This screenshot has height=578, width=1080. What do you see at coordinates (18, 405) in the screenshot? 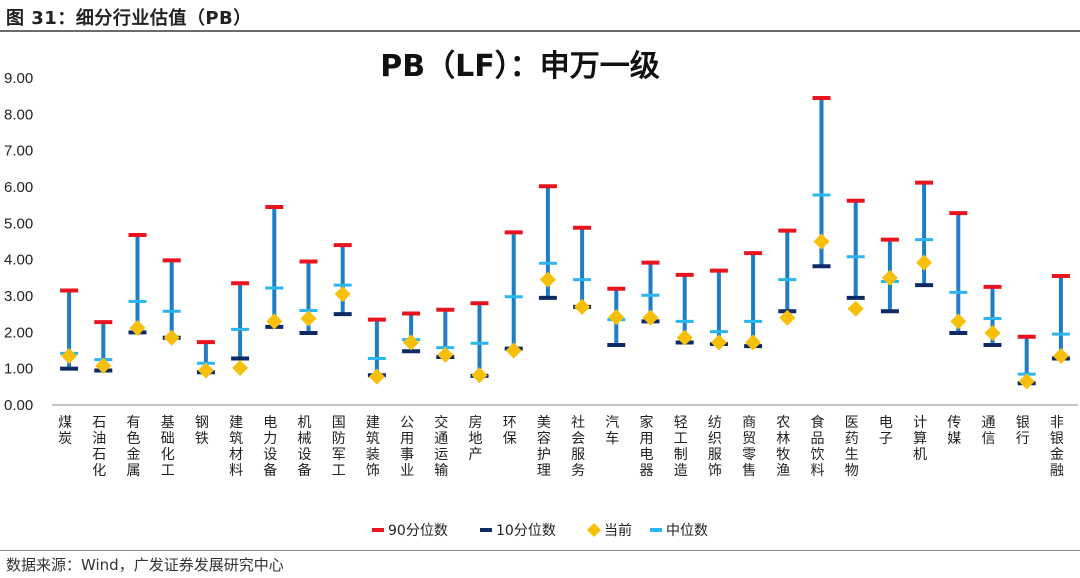
I see `y-tick-label: 0.00` at bounding box center [18, 405].